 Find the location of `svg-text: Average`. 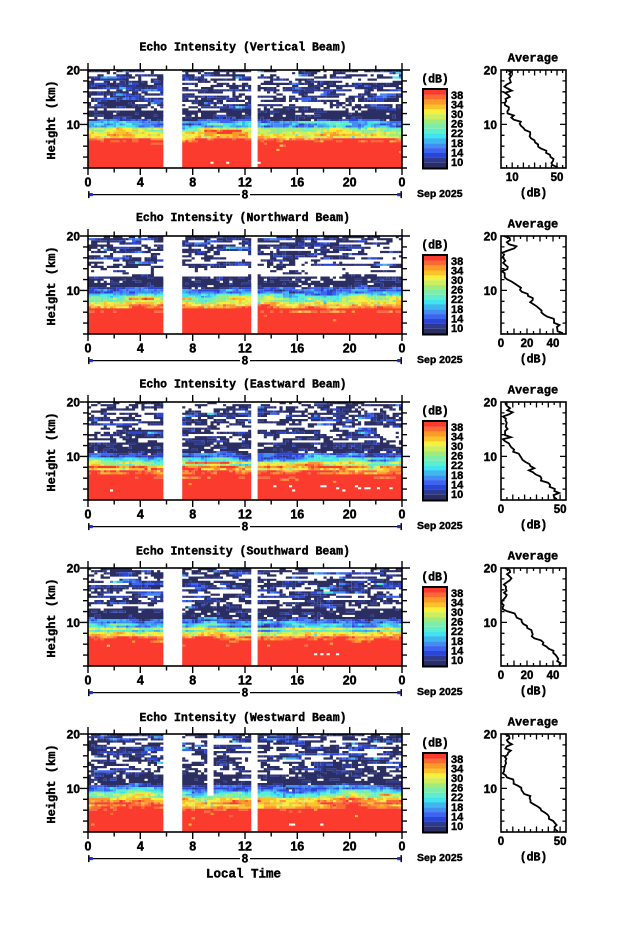

svg-text: Average is located at coordinates (533, 723).